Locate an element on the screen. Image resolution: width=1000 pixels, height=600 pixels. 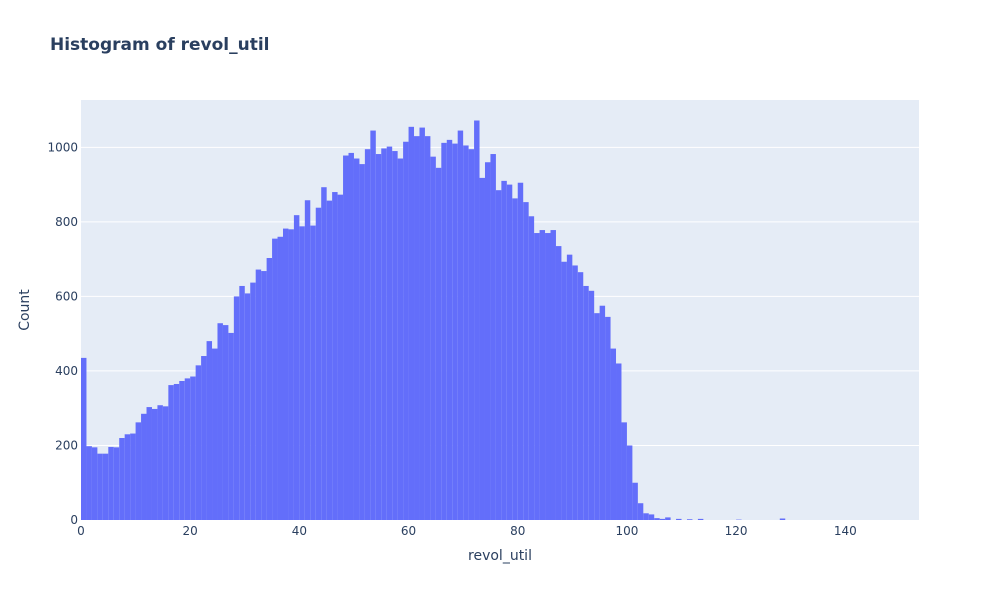
chart-title: Histogram of revol_util is located at coordinates (160, 45).